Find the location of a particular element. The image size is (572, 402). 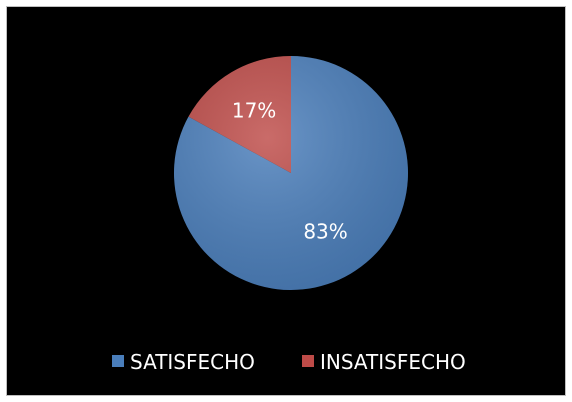

legend-label-satisfecho: SATISFECHO is located at coordinates (192, 362).